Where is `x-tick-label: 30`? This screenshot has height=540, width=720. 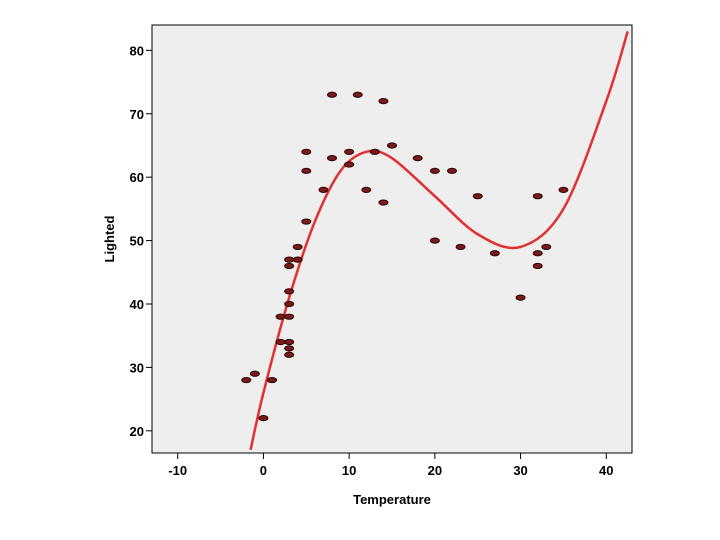 x-tick-label: 30 is located at coordinates (520, 470).